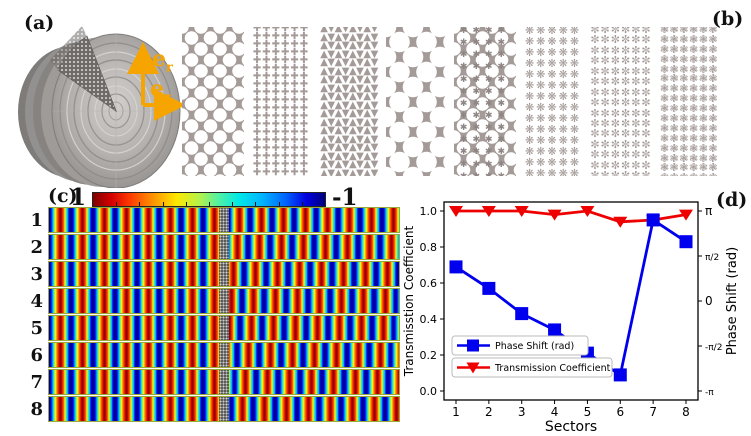  What do you see at coordinates (709, 301) in the screenshot?
I see `right-tick-label: 0` at bounding box center [709, 301].